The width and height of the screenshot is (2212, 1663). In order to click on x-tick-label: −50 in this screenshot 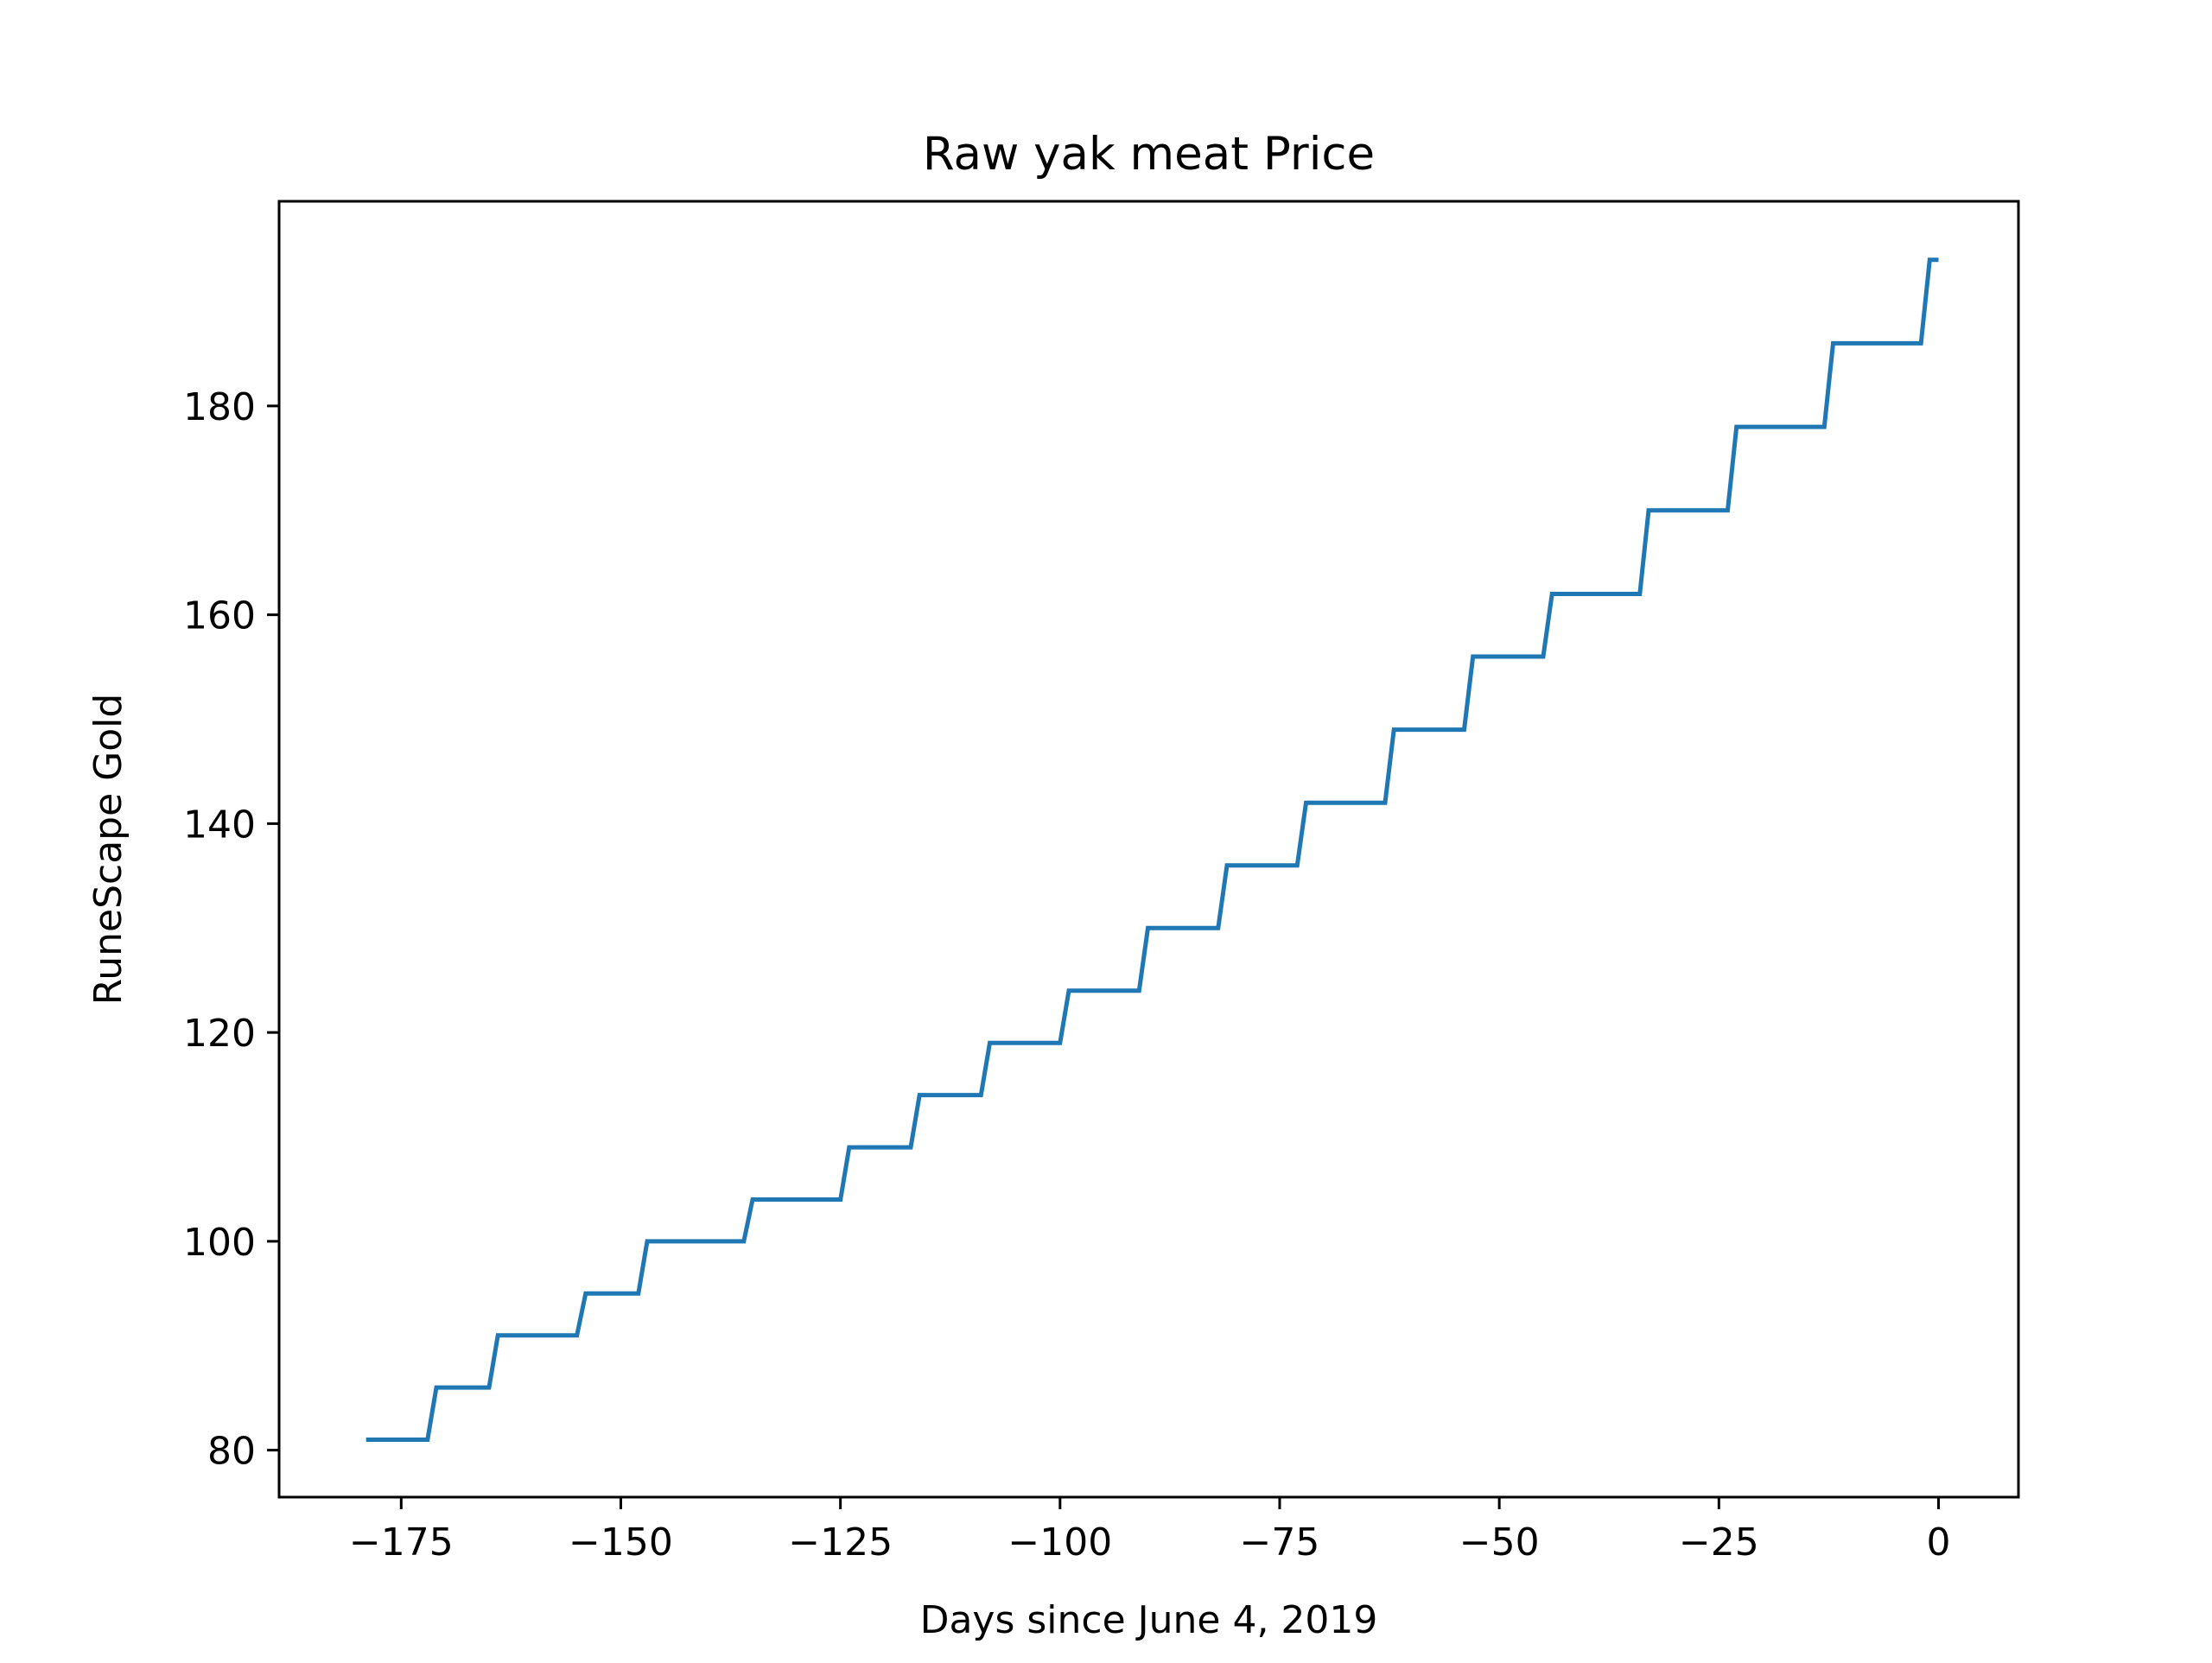, I will do `click(1499, 1543)`.